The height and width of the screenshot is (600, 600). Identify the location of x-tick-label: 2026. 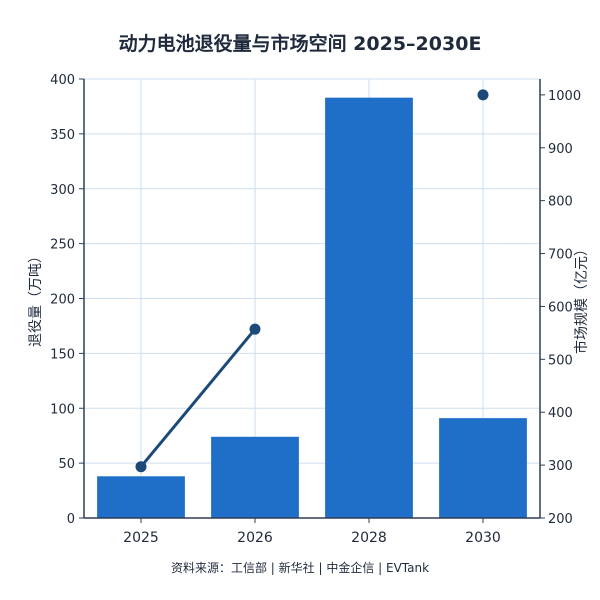
(255, 538).